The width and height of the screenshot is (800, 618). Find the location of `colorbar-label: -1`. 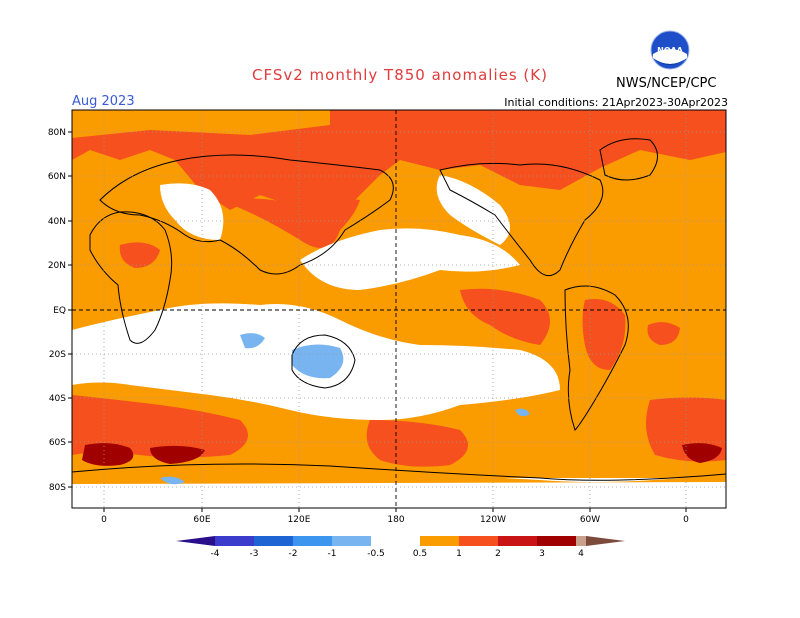

colorbar-label: -1 is located at coordinates (332, 554).